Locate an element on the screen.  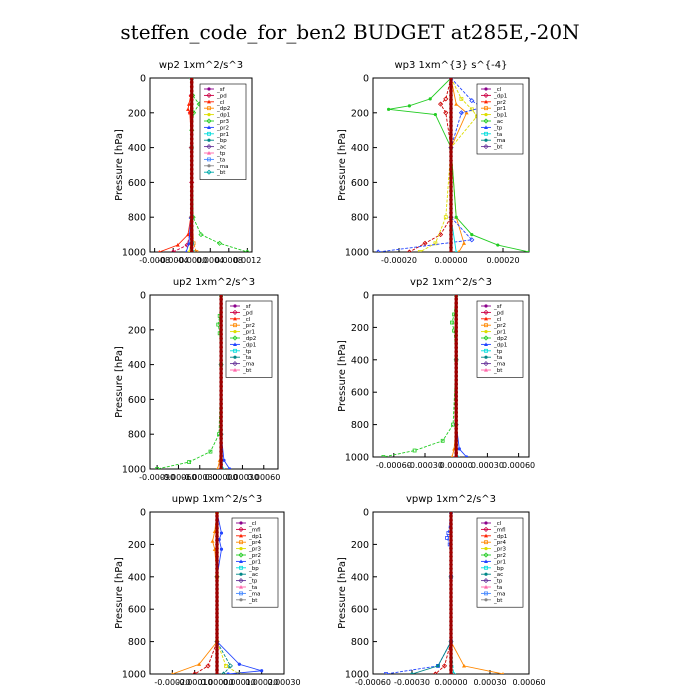
legend-entry: _ma is located at coordinates (499, 141).